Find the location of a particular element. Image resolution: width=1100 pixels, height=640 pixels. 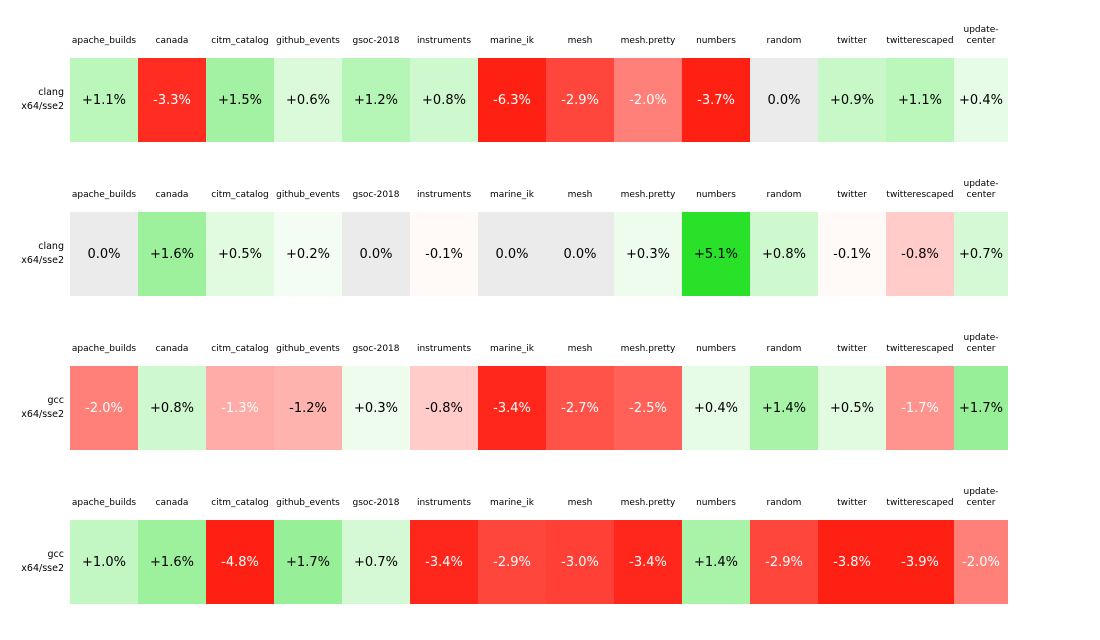

heatmap-cell: +0.6% is located at coordinates (308, 100).